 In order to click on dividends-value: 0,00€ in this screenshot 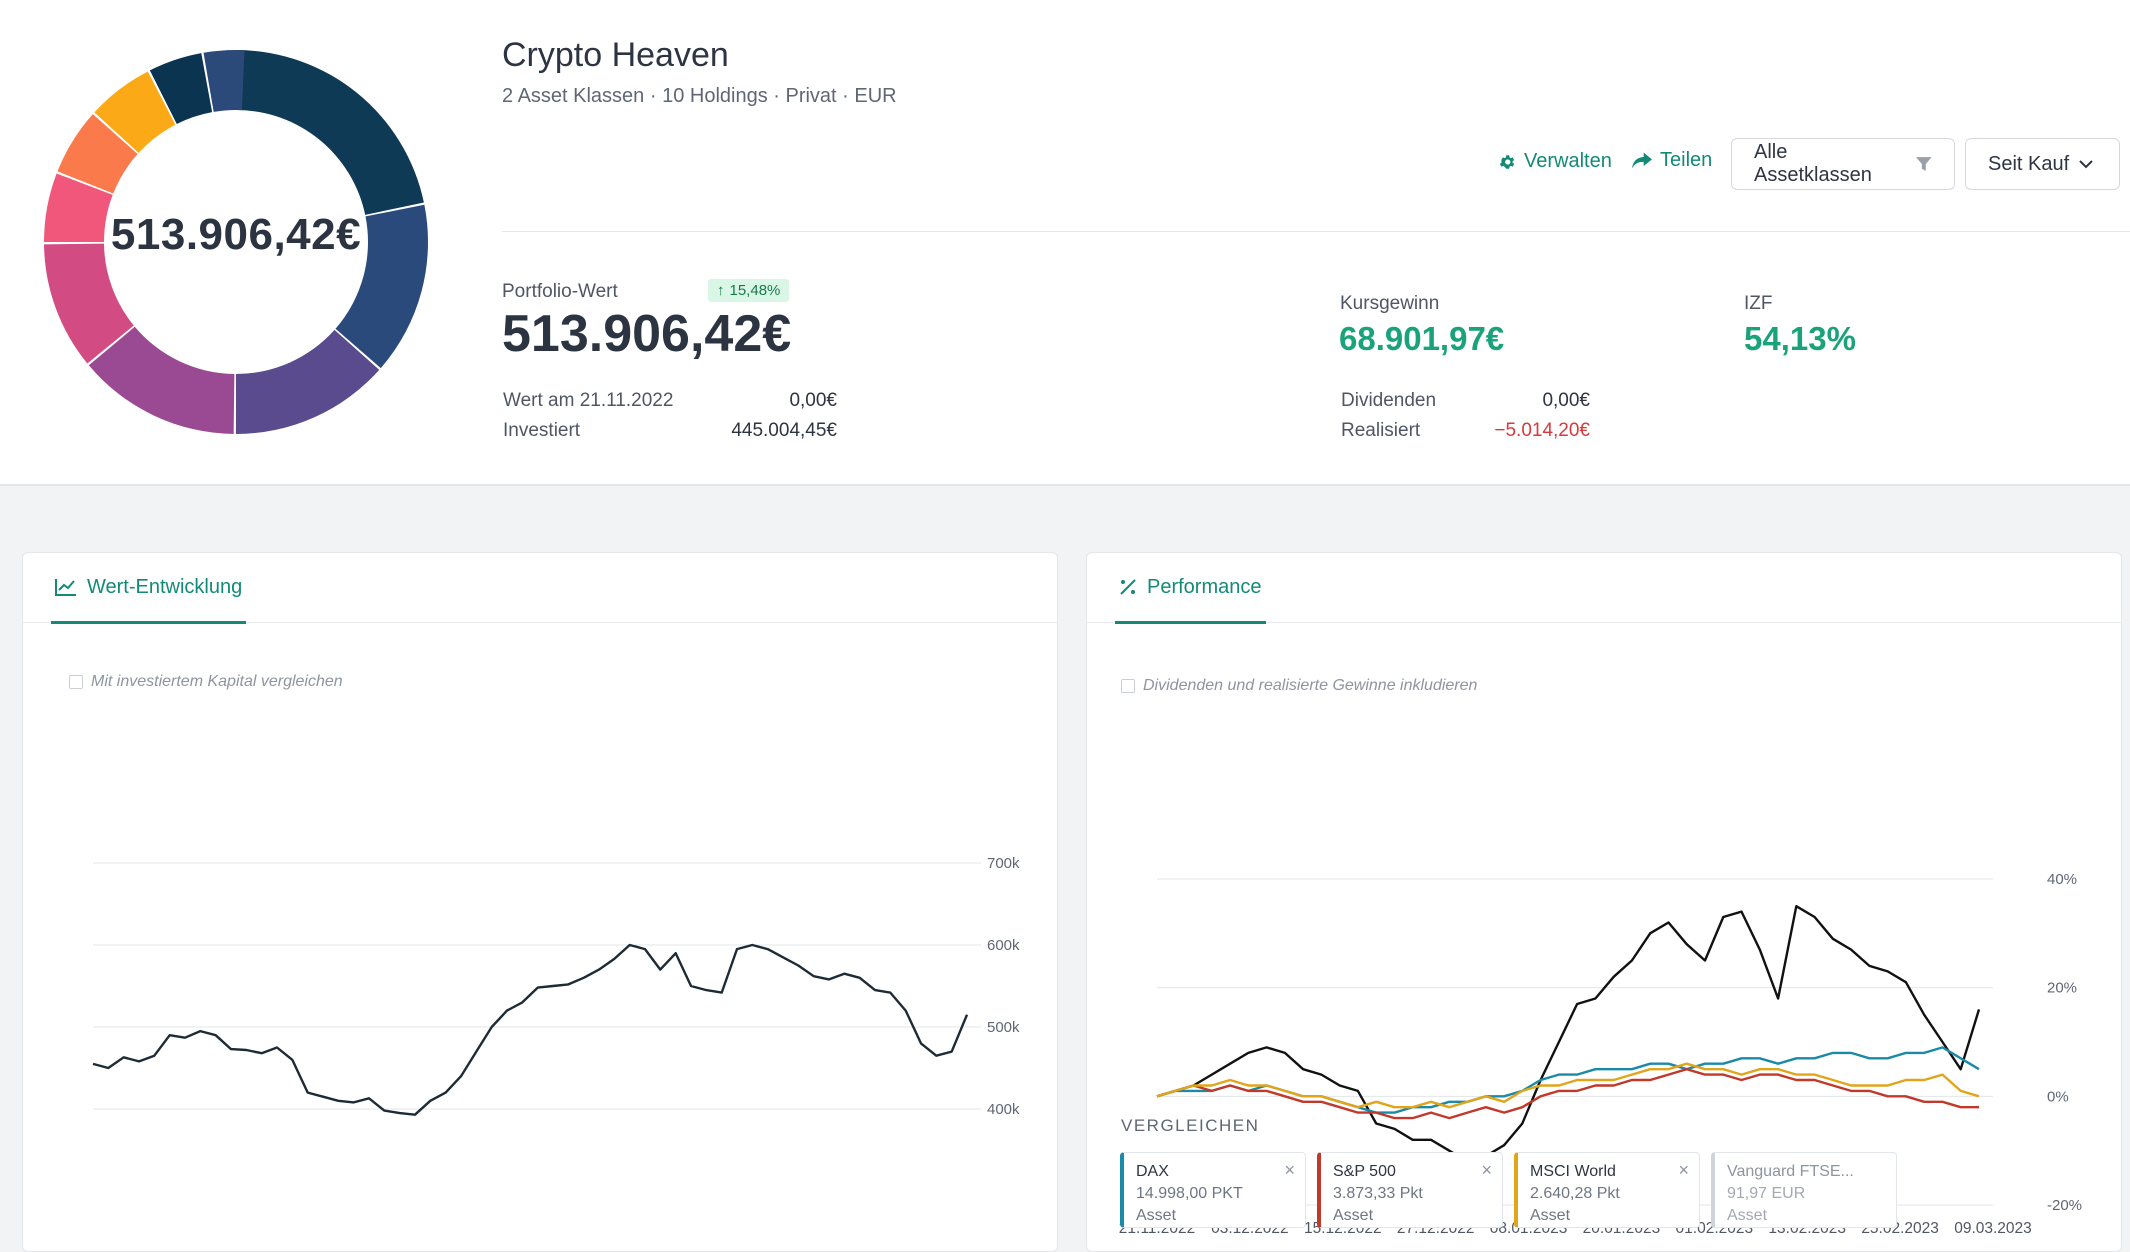, I will do `click(1566, 400)`.